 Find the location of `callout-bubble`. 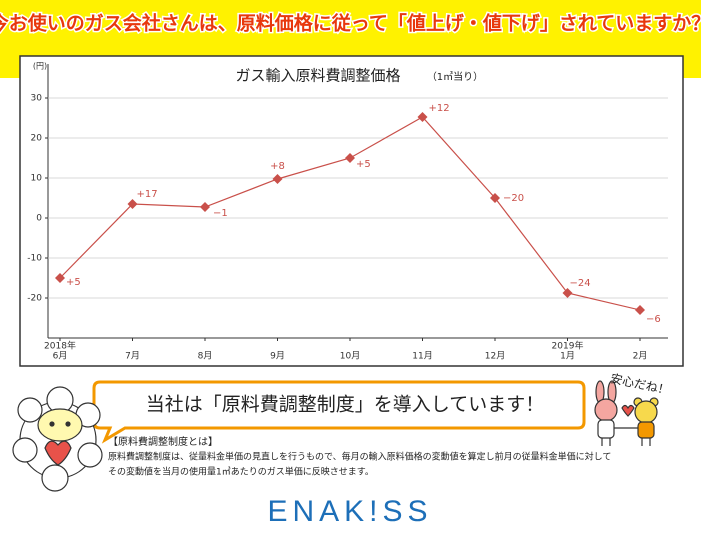

callout-bubble is located at coordinates (339, 412).